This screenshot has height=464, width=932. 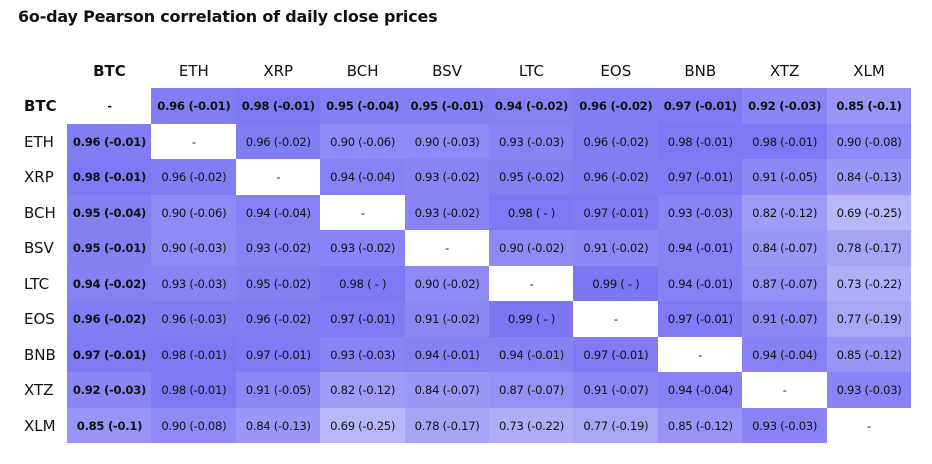 I want to click on heatmap-cell-eth-bsv: 0.90 (-0.03), so click(x=447, y=141).